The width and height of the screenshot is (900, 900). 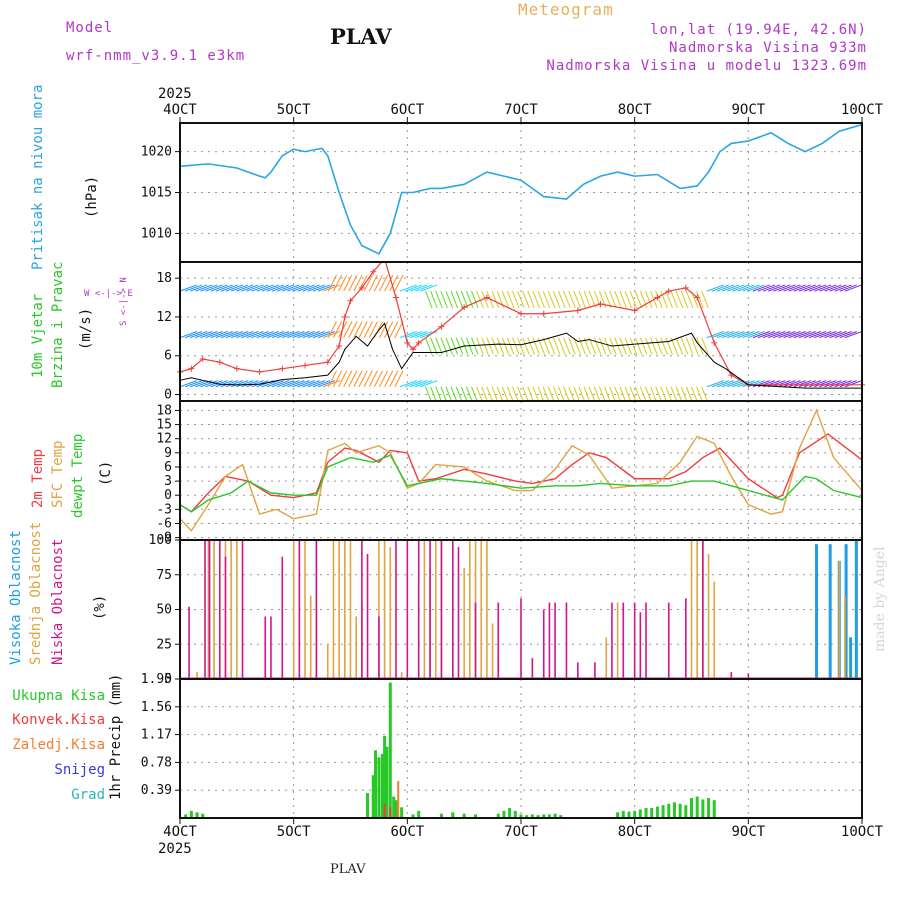 I want to click on y-tick-label: 18, so click(x=164, y=278).